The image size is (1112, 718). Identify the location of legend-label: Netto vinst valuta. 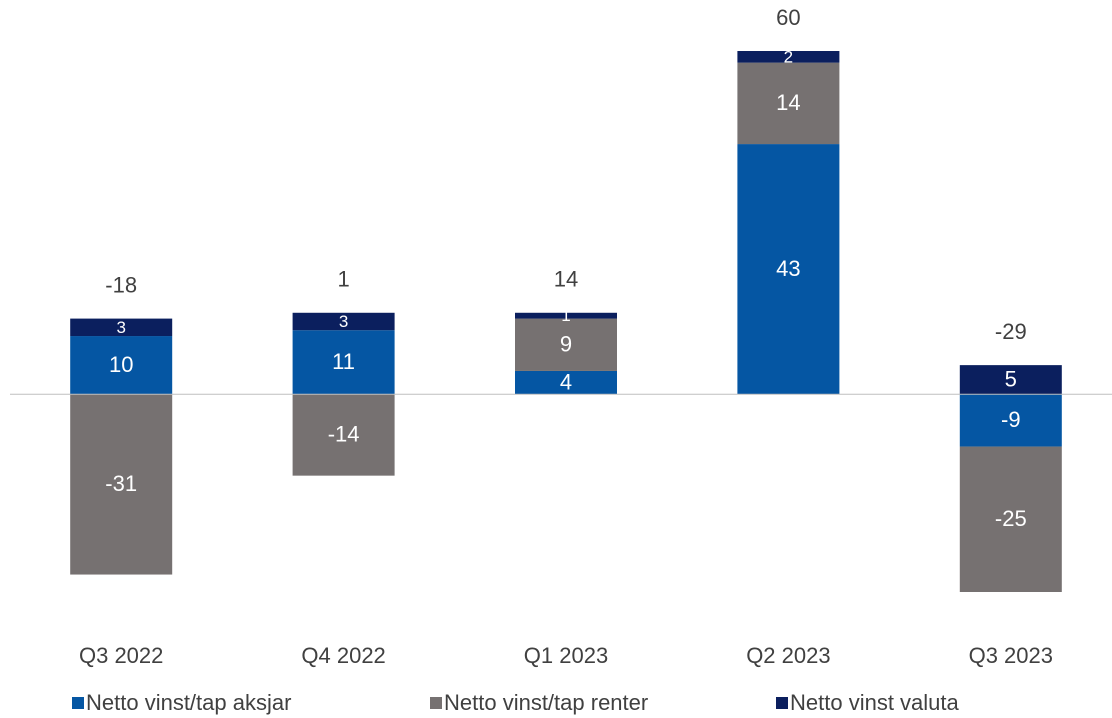
(875, 702).